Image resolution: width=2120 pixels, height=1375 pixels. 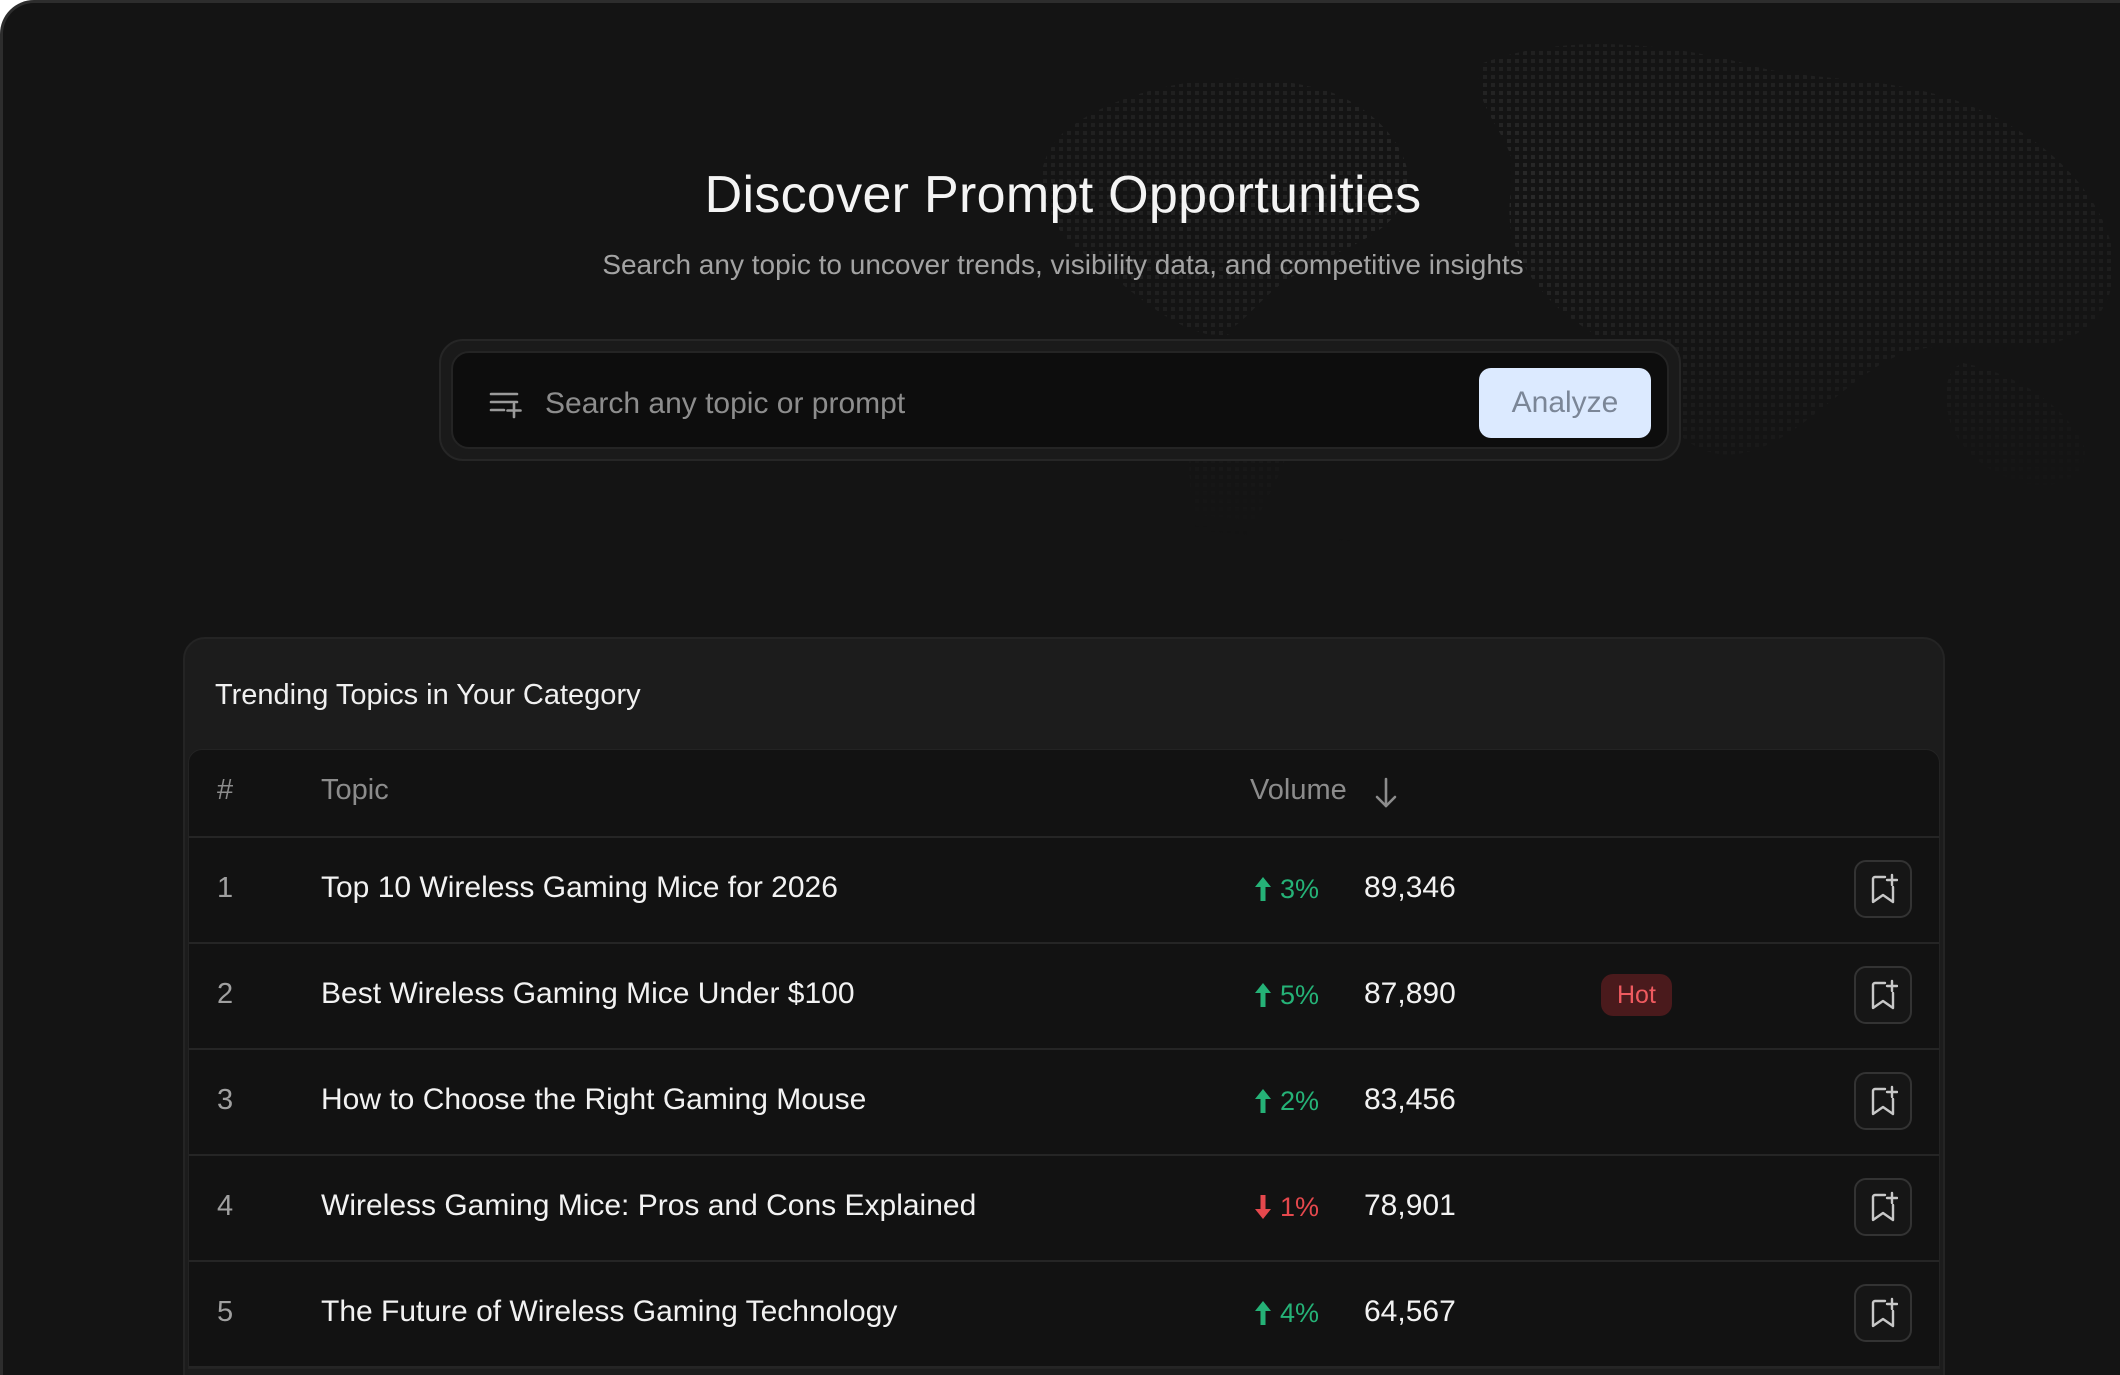 I want to click on row-rank: 1, so click(x=225, y=888).